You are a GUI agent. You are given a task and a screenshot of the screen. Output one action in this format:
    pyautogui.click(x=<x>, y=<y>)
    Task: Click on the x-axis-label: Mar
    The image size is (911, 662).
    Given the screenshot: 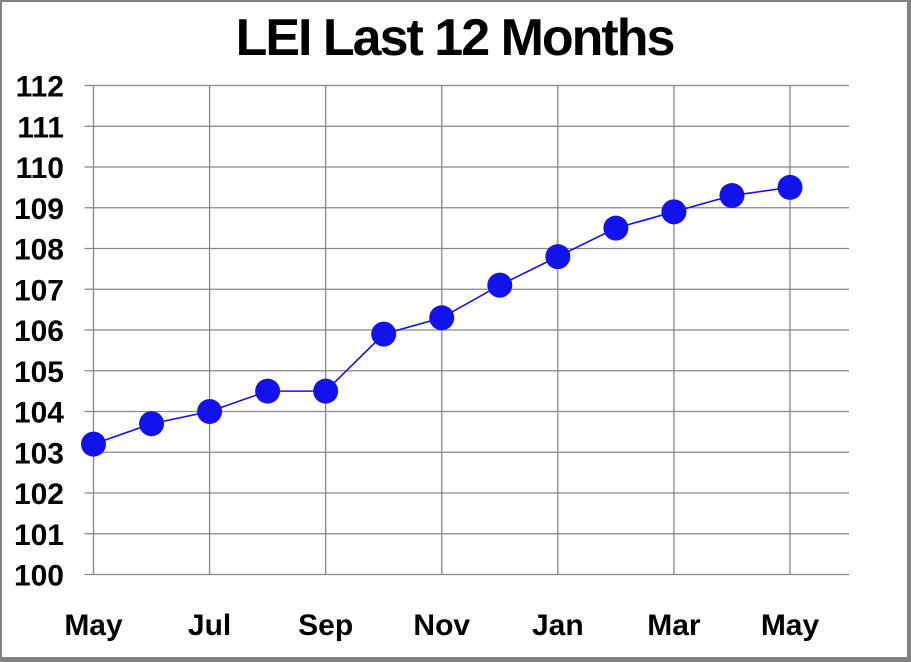 What is the action you would take?
    pyautogui.click(x=674, y=625)
    